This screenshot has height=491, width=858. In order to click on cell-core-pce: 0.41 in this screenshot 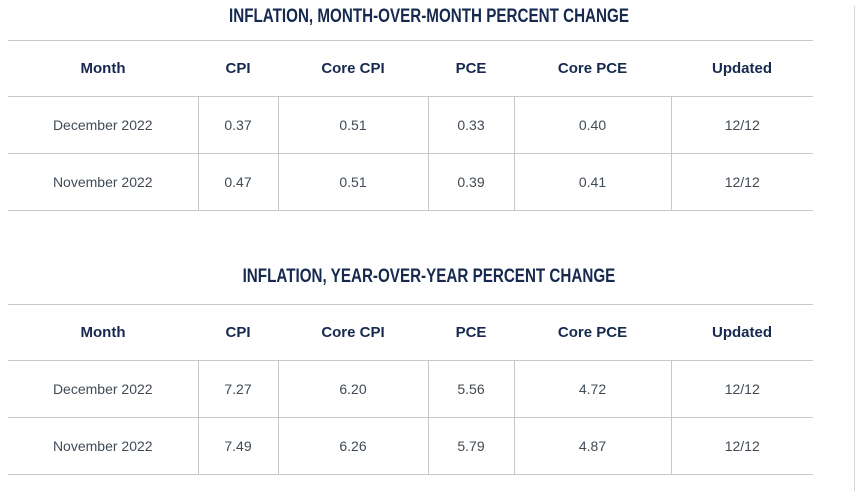, I will do `click(592, 182)`.